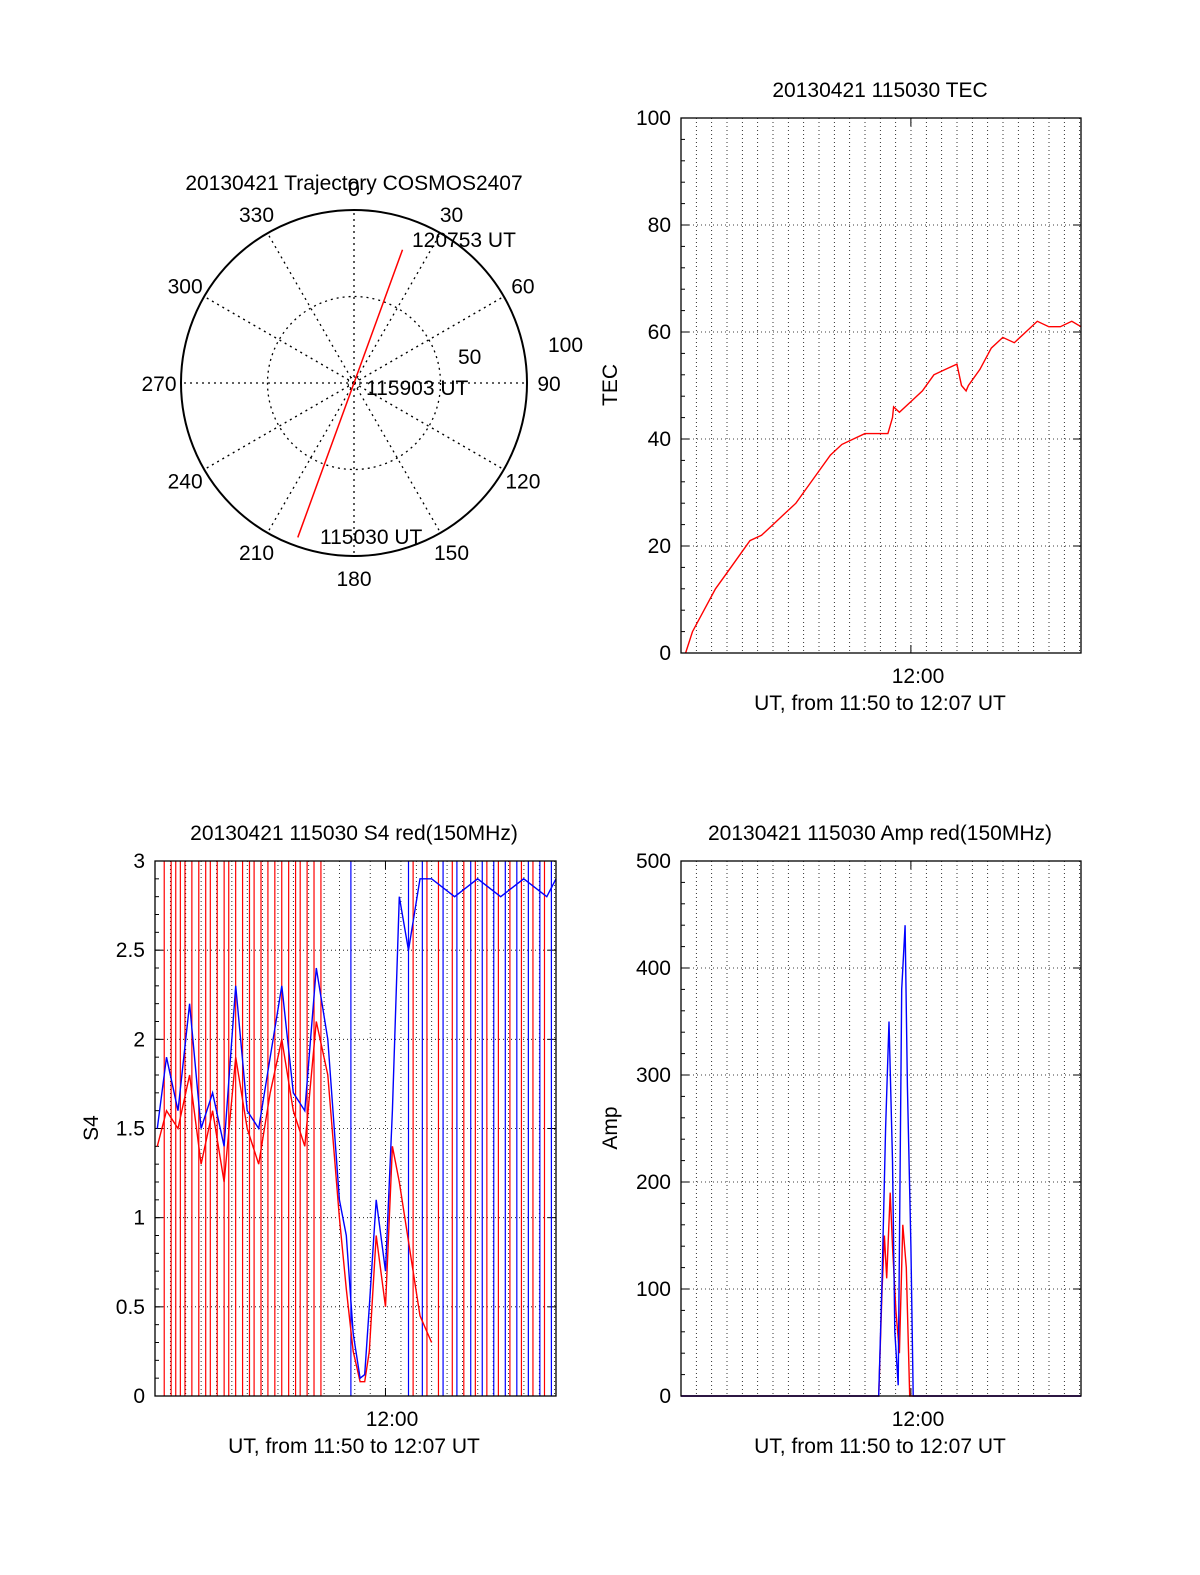 The image size is (1200, 1575). I want to click on azimuth-label: 120, so click(522, 482).